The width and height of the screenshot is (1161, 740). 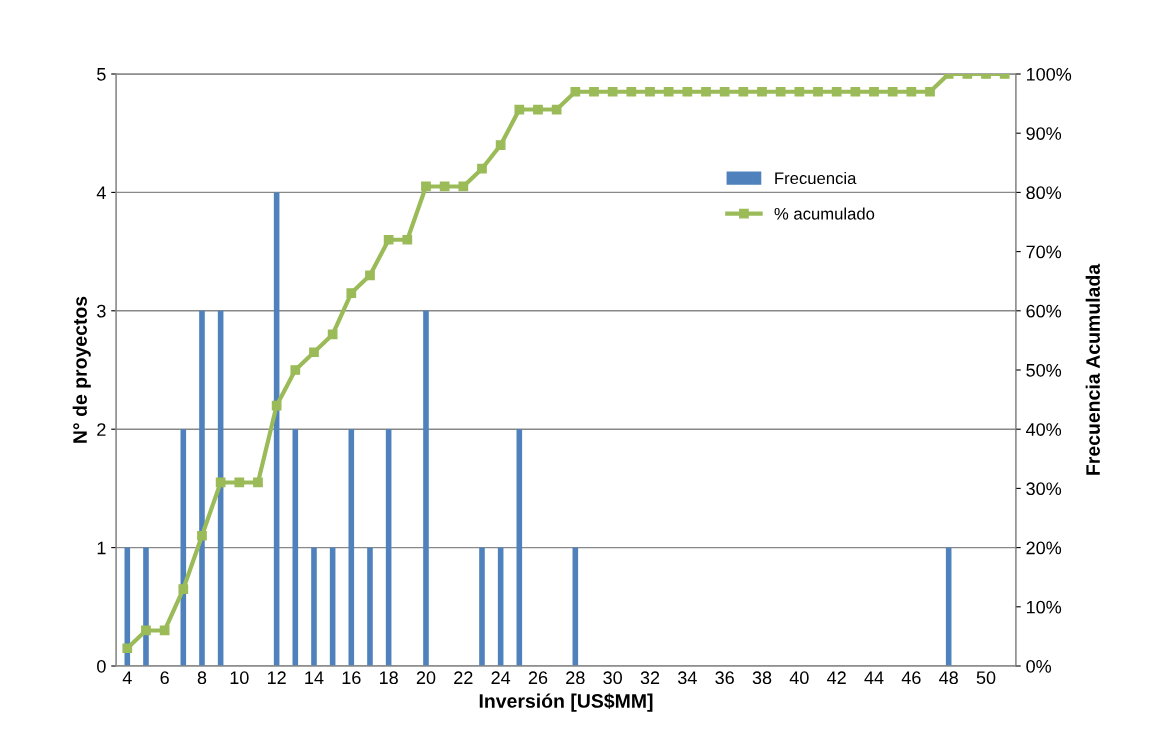 What do you see at coordinates (81, 369) in the screenshot?
I see `y-axis-title: N° de proyectos` at bounding box center [81, 369].